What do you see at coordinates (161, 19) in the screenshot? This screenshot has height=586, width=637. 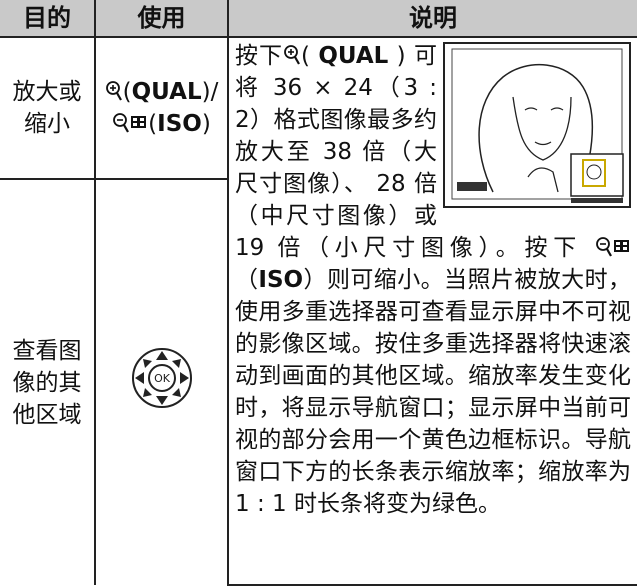 I see `header-cell: 使用` at bounding box center [161, 19].